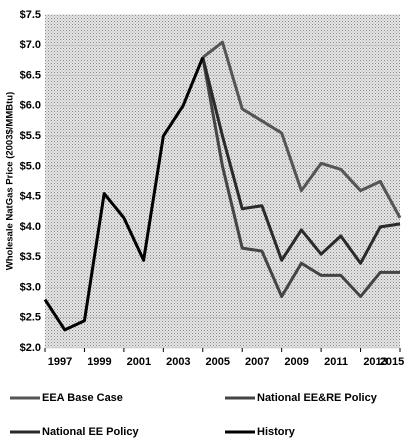 Image resolution: width=410 pixels, height=445 pixels. I want to click on legend-label: National EE Policy, so click(90, 432).